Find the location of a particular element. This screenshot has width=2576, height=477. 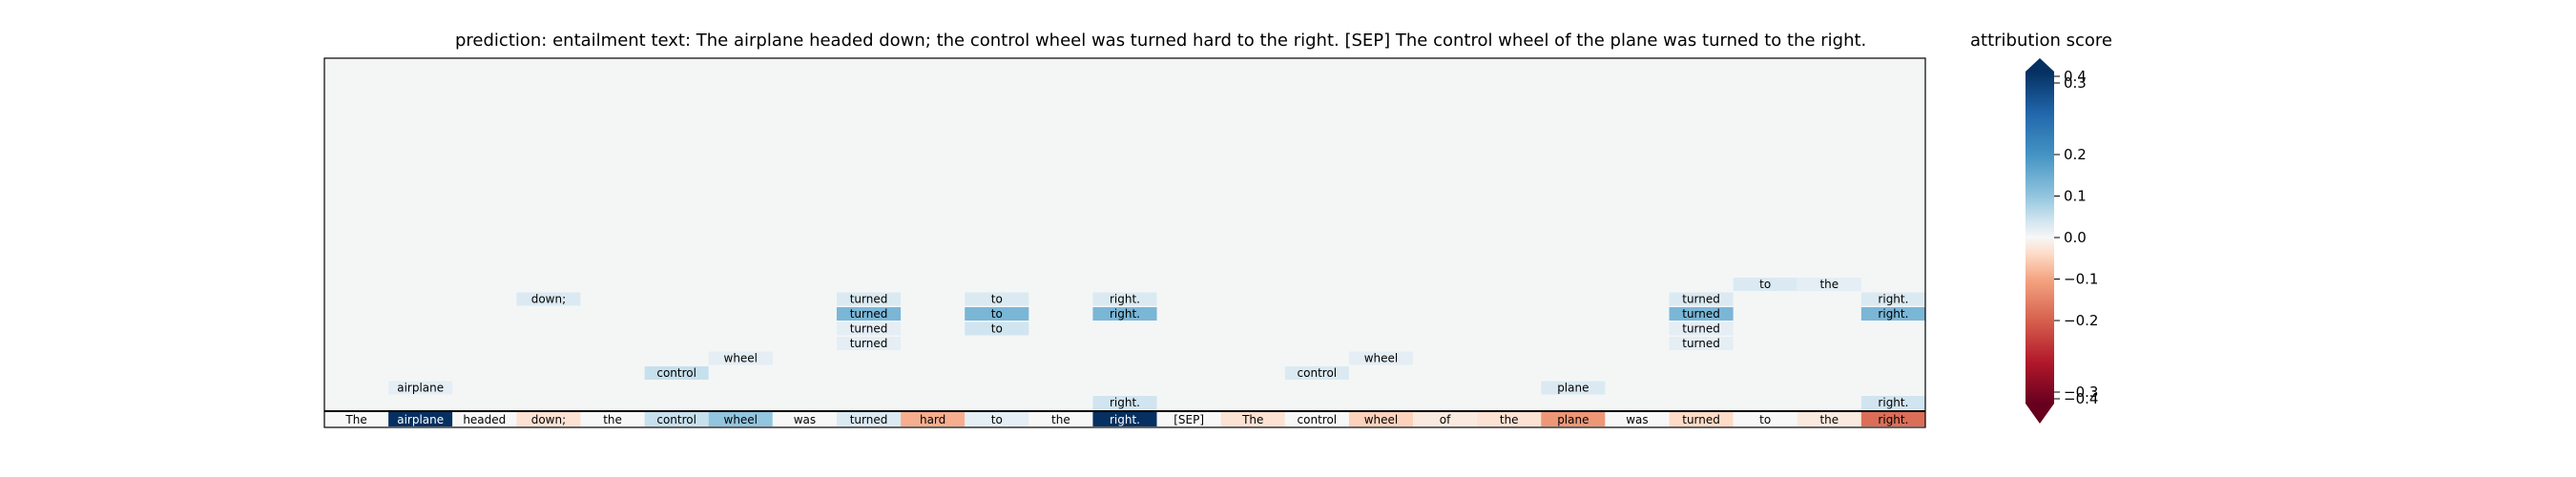

token-label: down; is located at coordinates (548, 420).